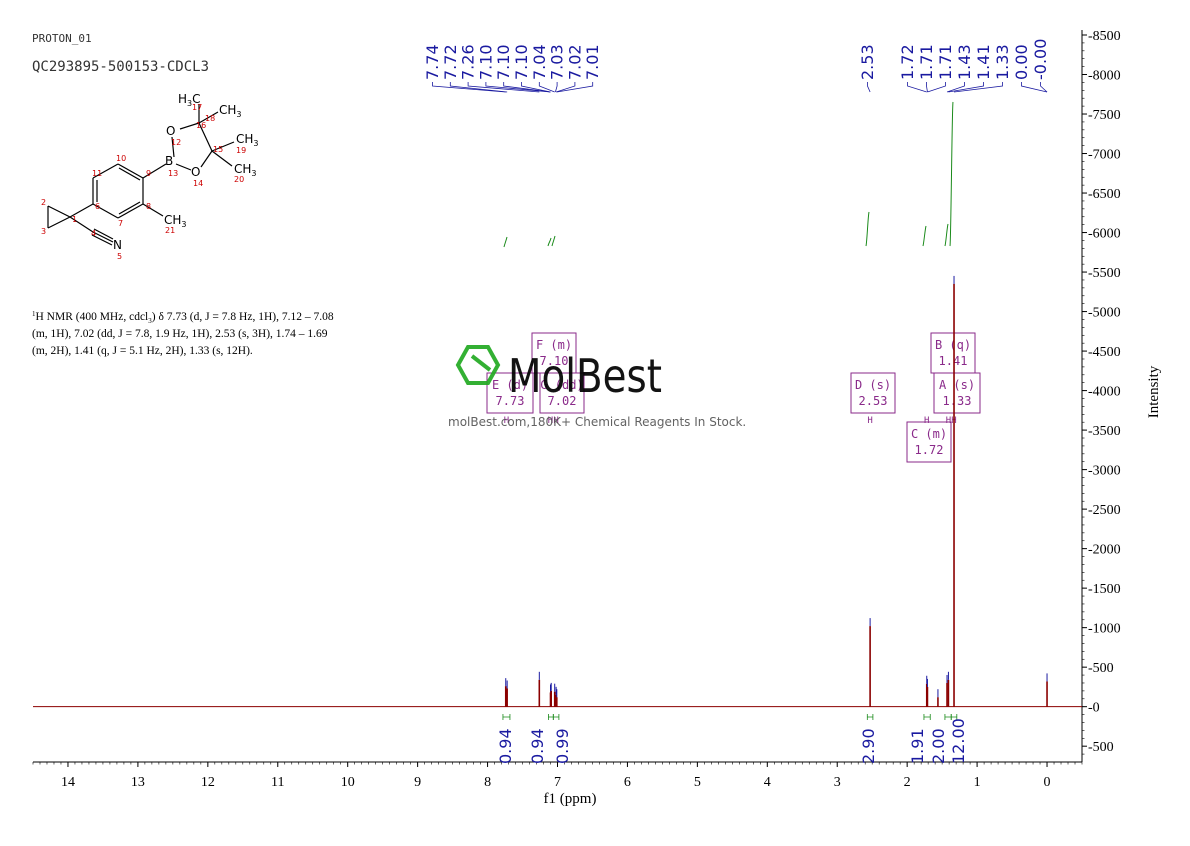  What do you see at coordinates (247, 140) in the screenshot?
I see `methyl-label-right-upper: CH3` at bounding box center [247, 140].